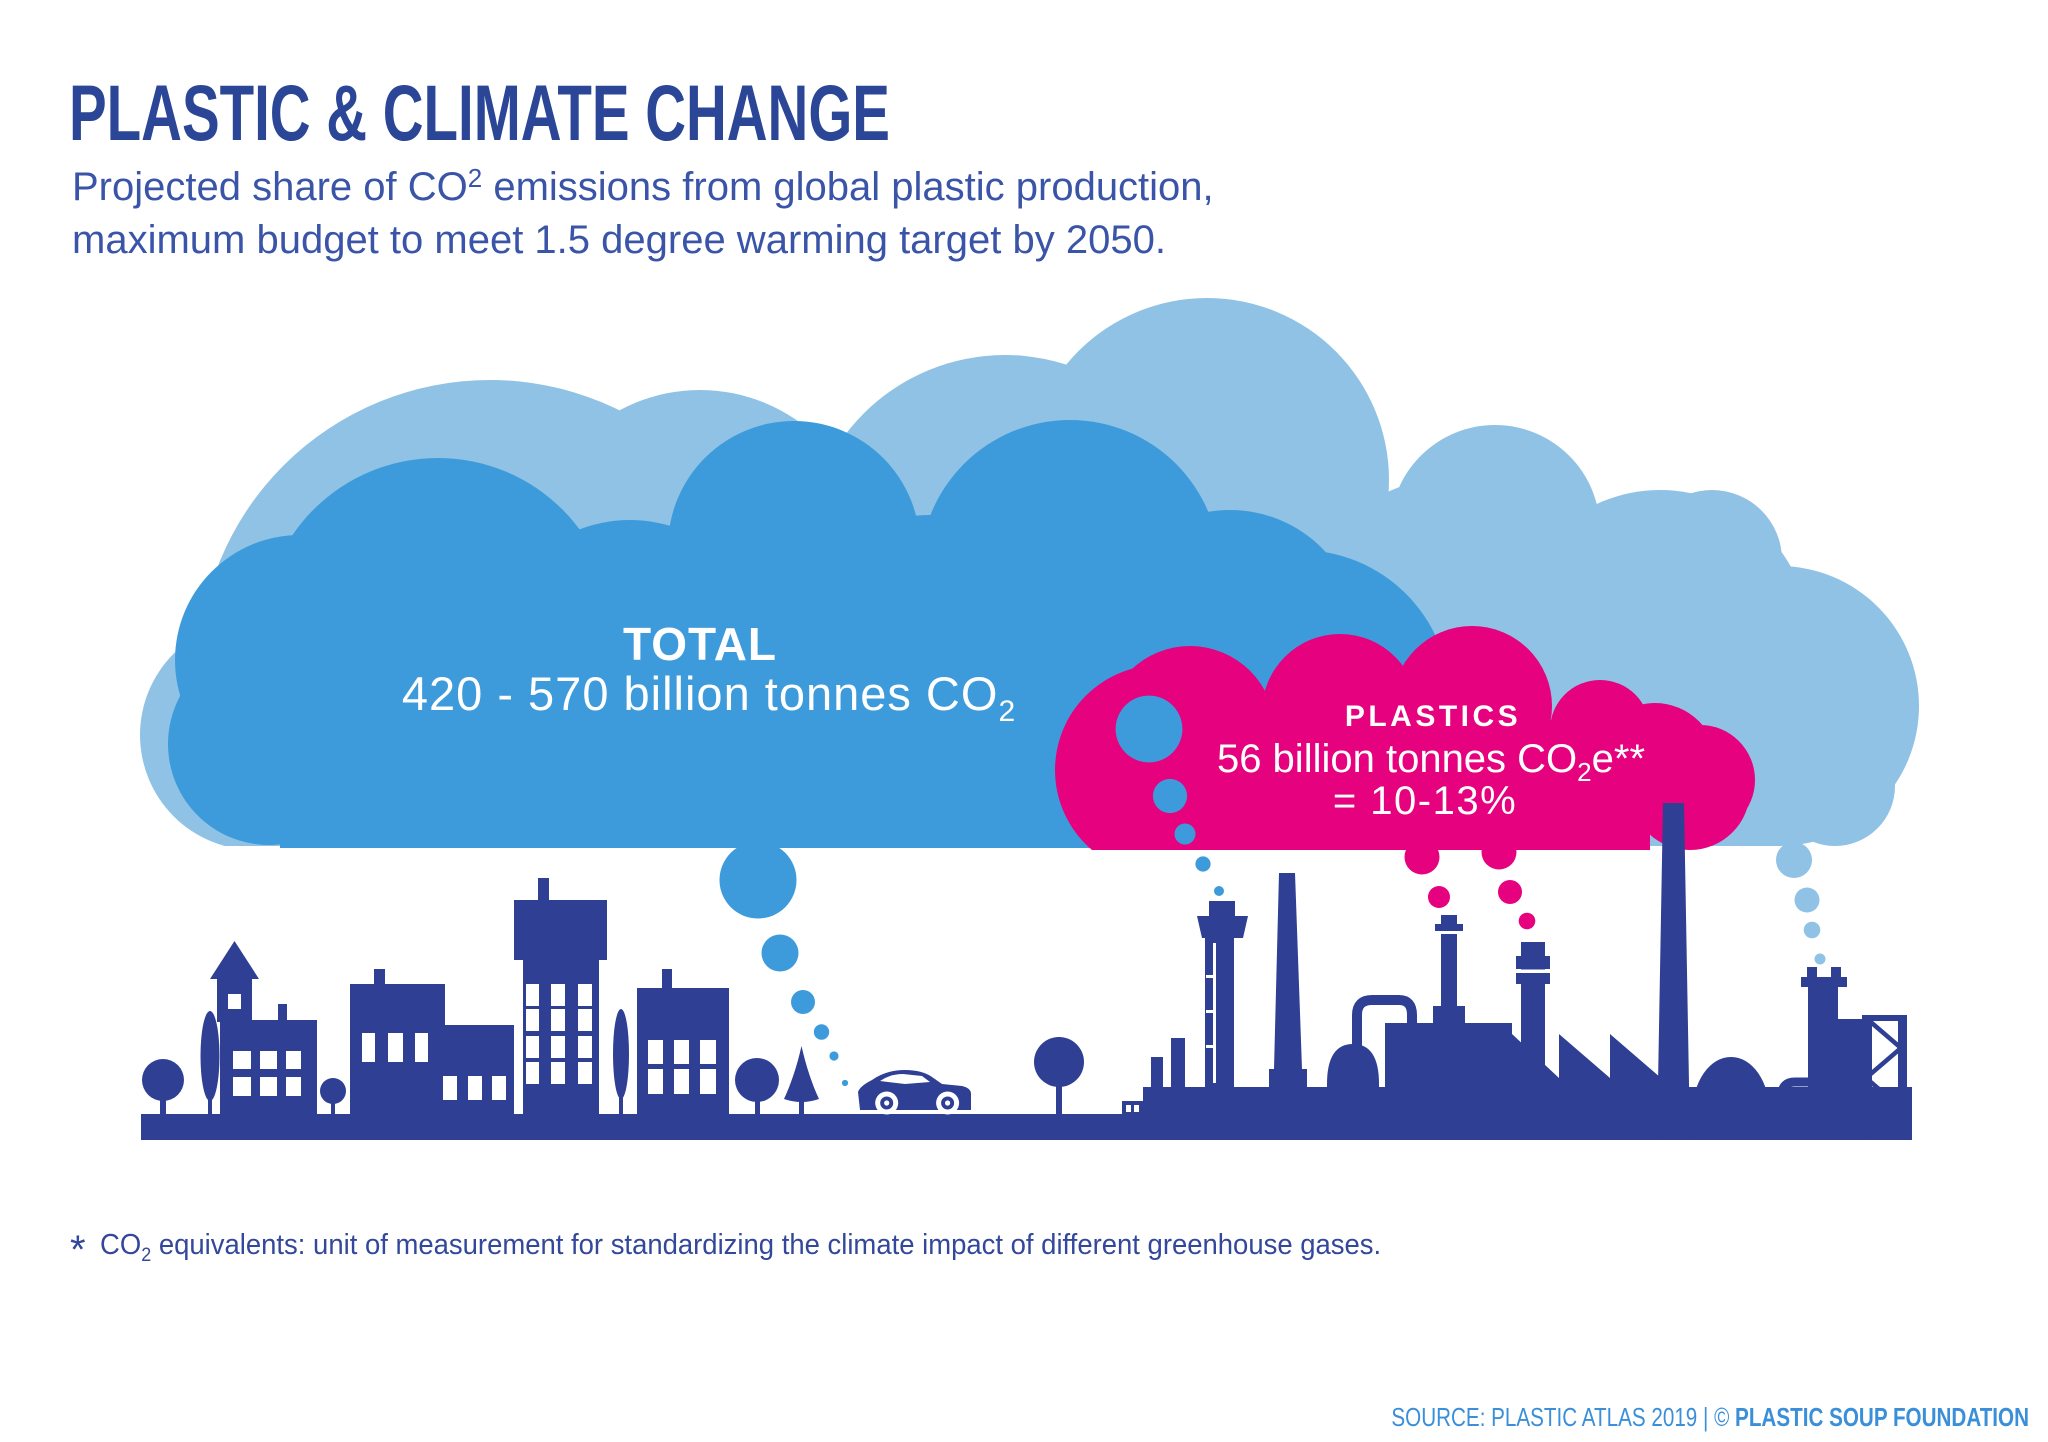 This screenshot has height=1442, width=2048. I want to click on svg-text: 56 billion tonnes CO2e**, so click(1431, 762).